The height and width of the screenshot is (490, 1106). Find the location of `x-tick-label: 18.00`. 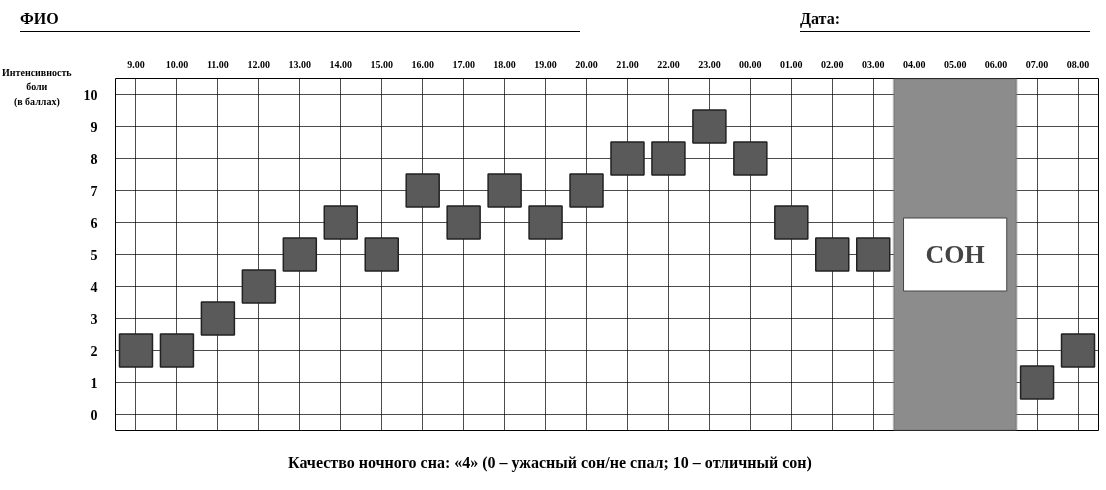

x-tick-label: 18.00 is located at coordinates (504, 64).